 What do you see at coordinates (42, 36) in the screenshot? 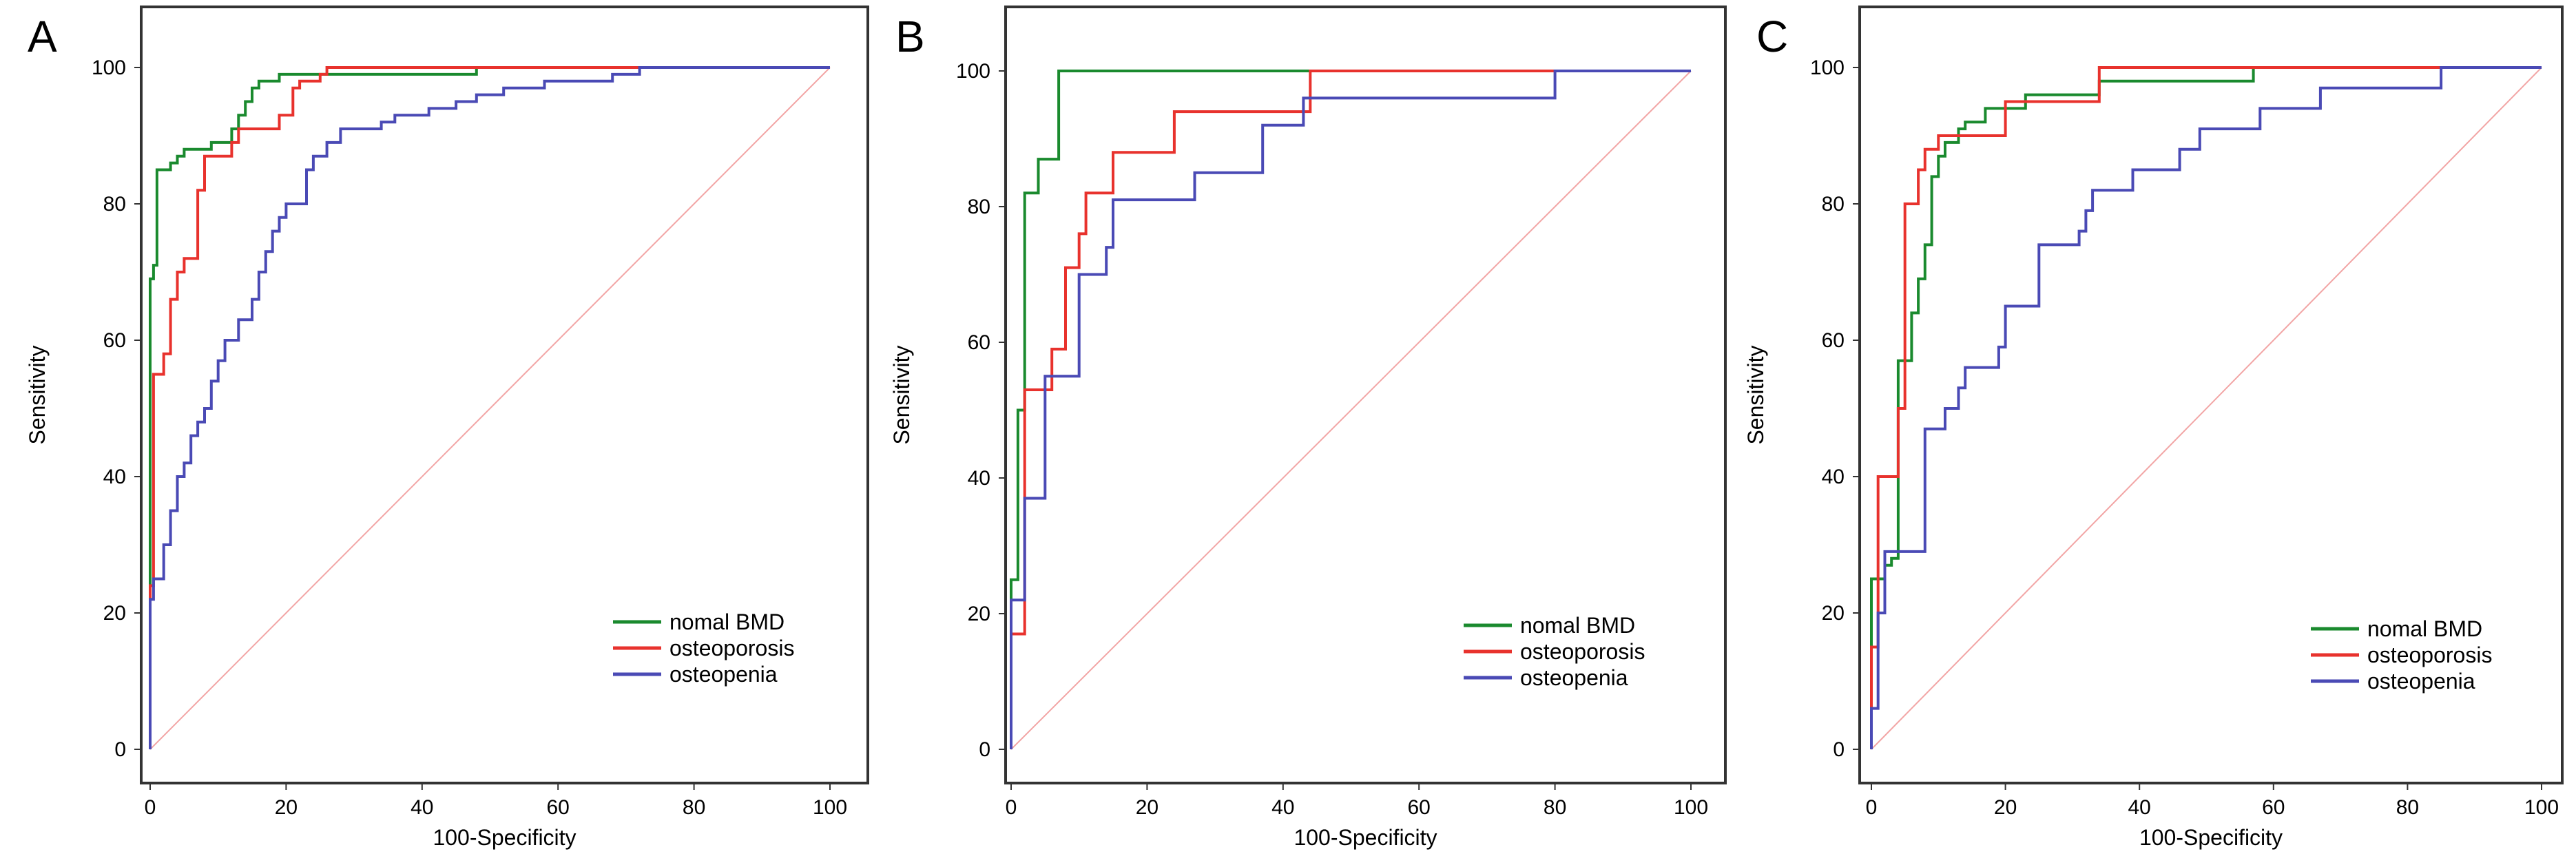
I see `panel-label: A` at bounding box center [42, 36].